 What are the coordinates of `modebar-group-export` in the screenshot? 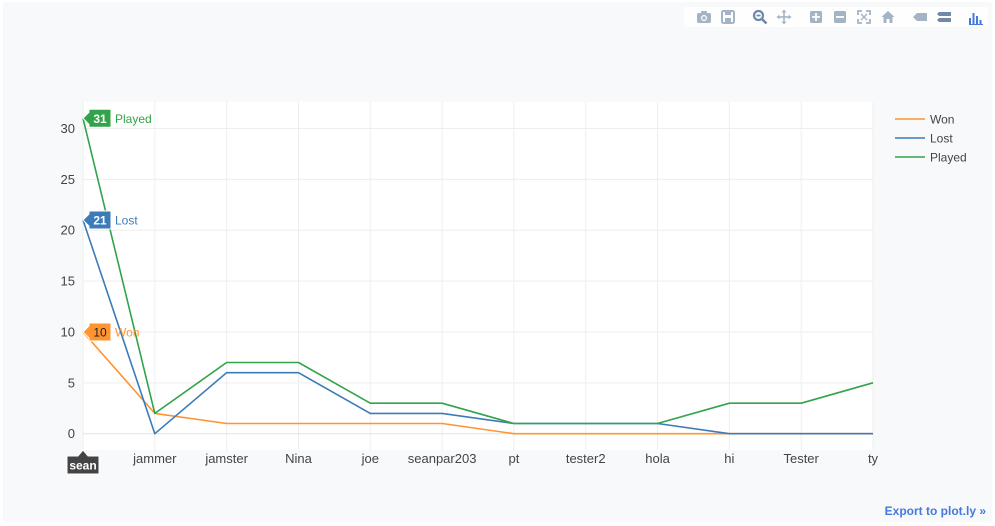 It's located at (716, 17).